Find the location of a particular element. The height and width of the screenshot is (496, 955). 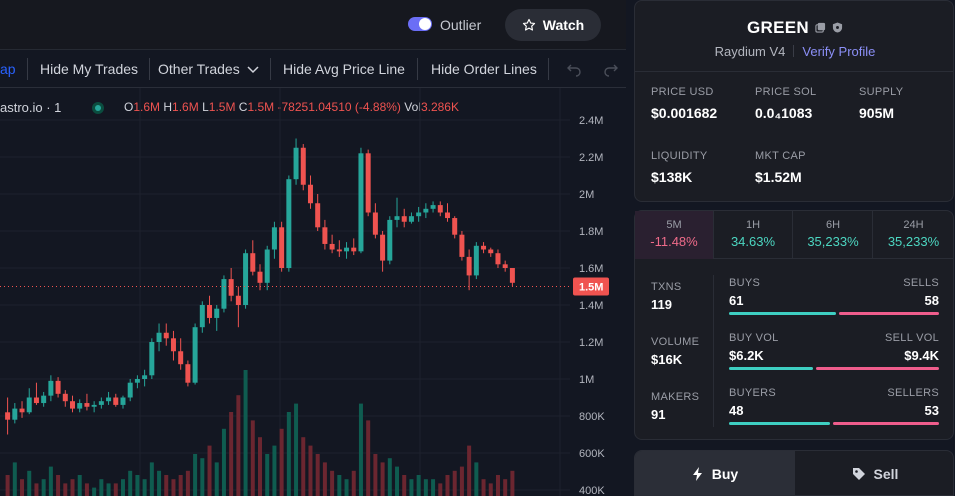

subtitle-divider is located at coordinates (794, 51).